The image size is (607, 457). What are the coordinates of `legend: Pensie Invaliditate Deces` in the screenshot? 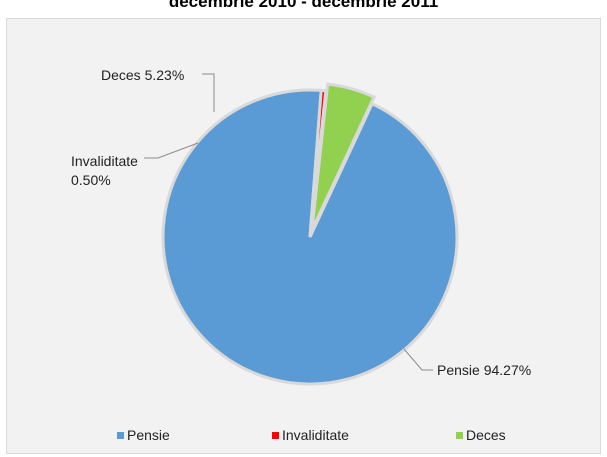 It's located at (303, 437).